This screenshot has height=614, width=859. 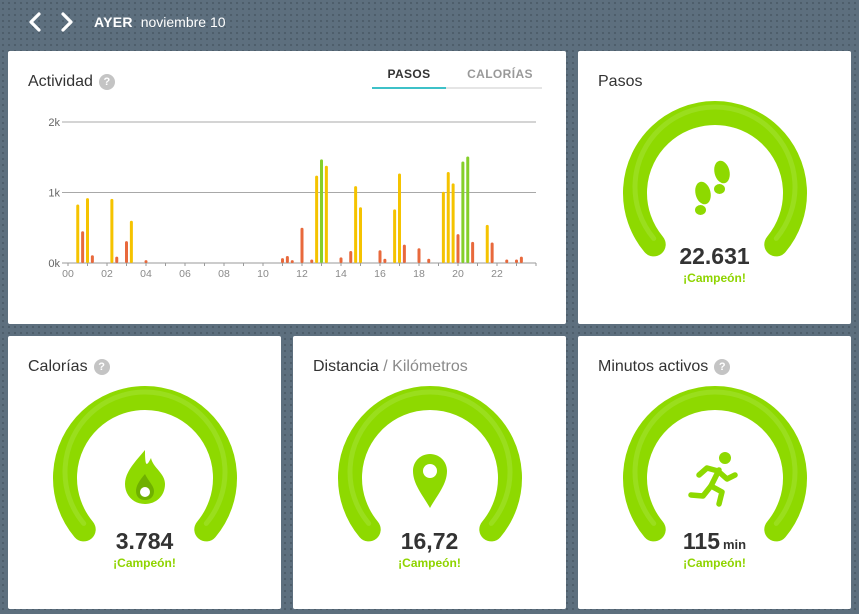 I want to click on active-minutes-title-row: Minutos activos?, so click(x=664, y=367).